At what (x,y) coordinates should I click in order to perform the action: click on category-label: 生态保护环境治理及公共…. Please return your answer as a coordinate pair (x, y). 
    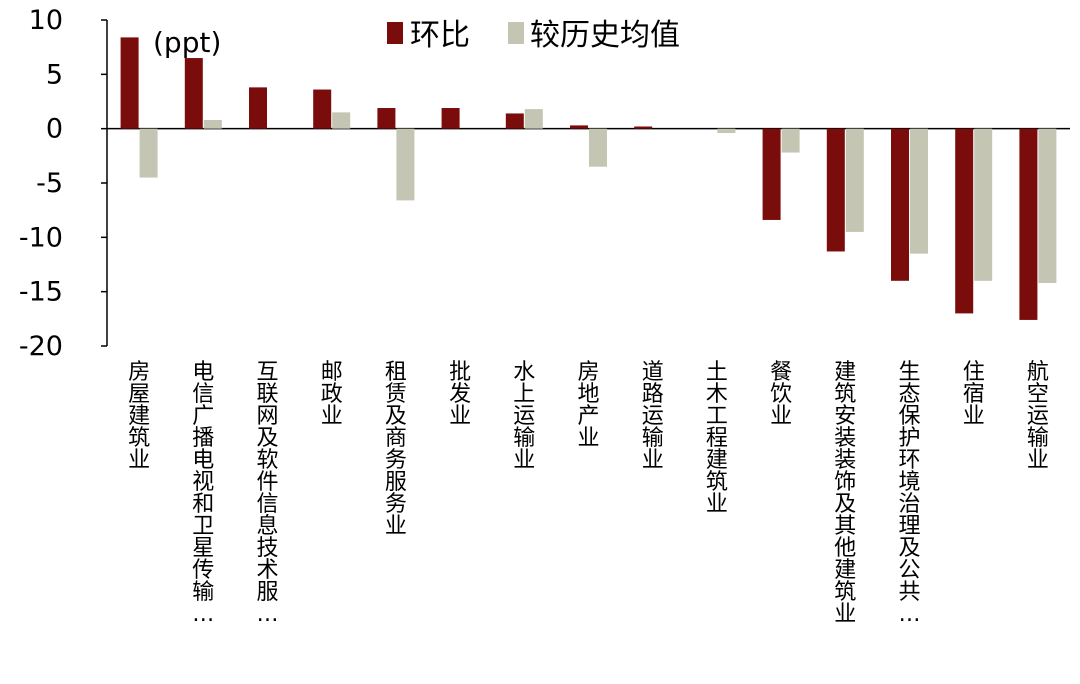
    Looking at the image, I should click on (909, 493).